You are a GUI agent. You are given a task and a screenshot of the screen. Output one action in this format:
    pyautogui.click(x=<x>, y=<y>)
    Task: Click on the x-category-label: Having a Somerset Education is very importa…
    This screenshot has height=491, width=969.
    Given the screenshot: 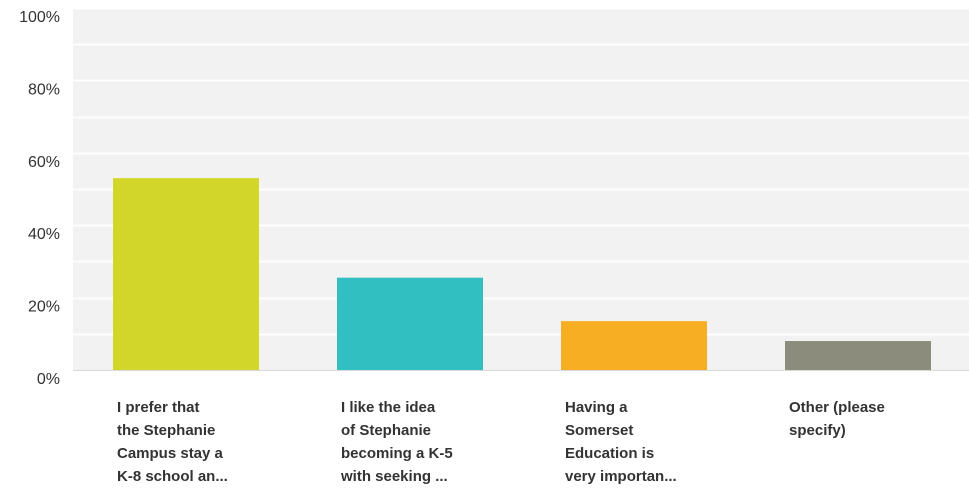 What is the action you would take?
    pyautogui.click(x=621, y=442)
    